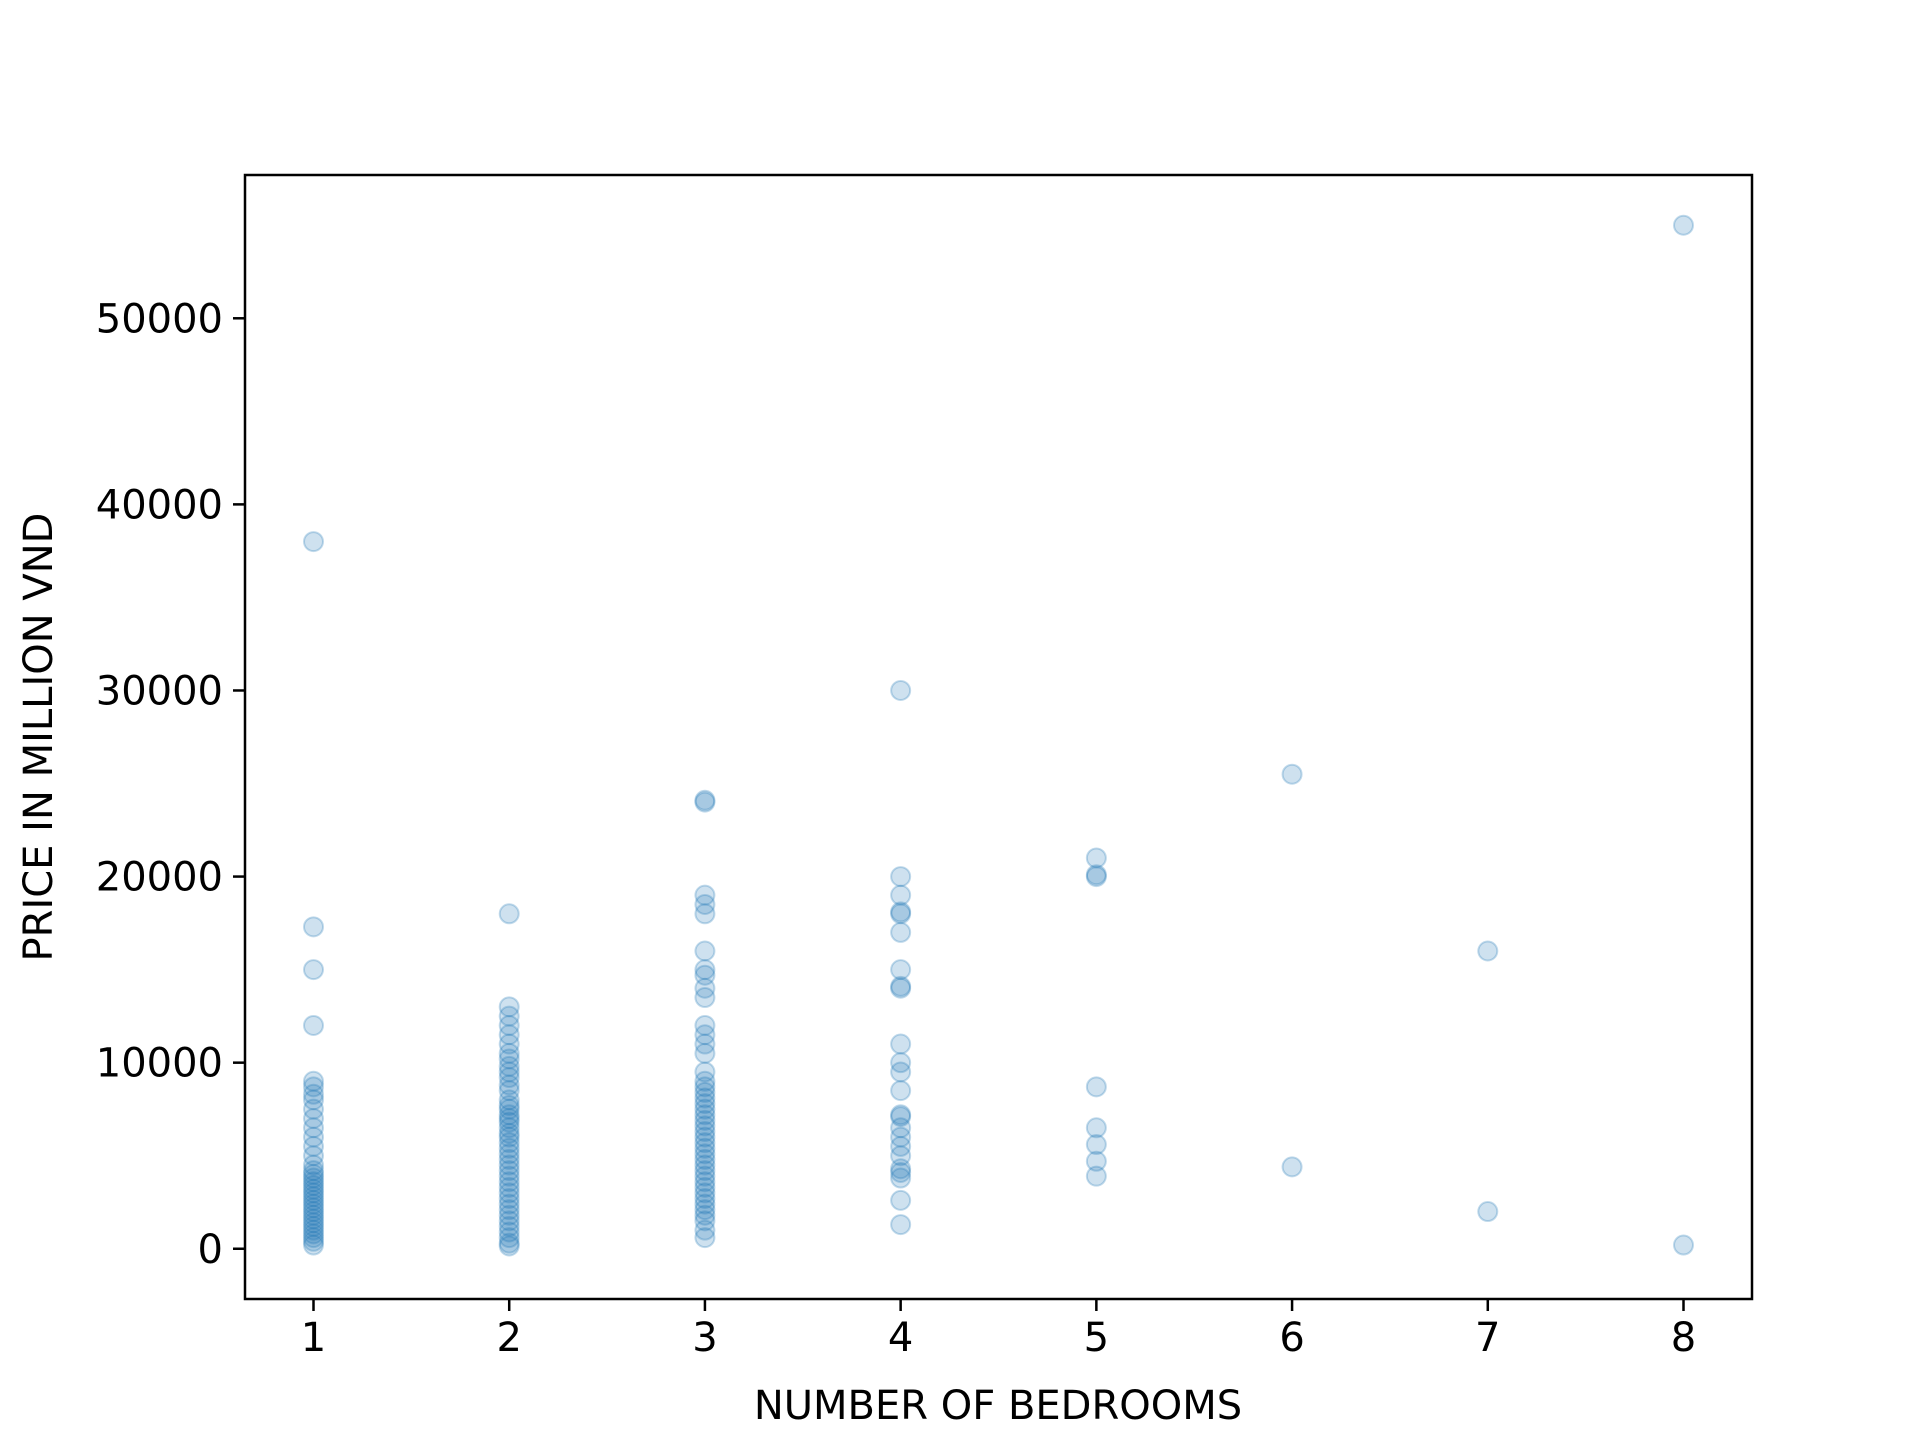  What do you see at coordinates (704, 1338) in the screenshot?
I see `x-tick-label: 3` at bounding box center [704, 1338].